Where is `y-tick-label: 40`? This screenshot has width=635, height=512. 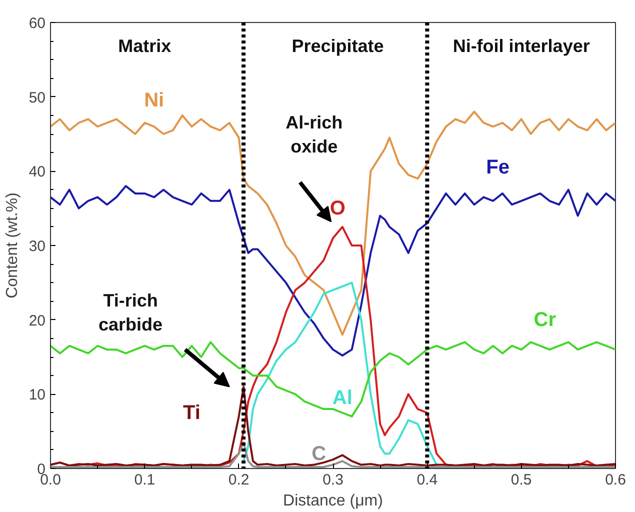
y-tick-label: 40 is located at coordinates (37, 172).